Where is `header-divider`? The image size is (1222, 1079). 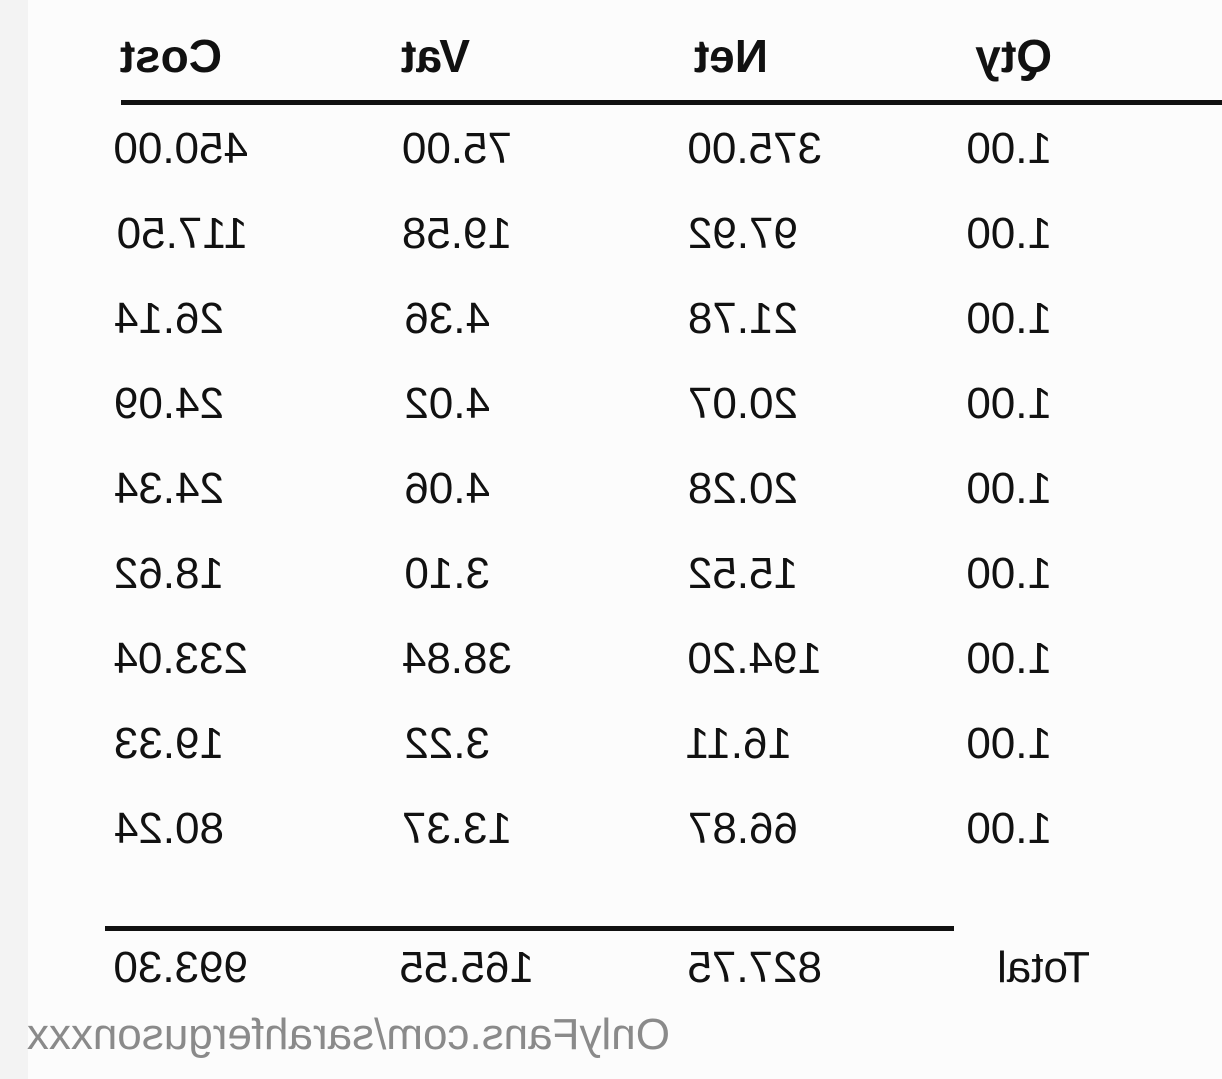 header-divider is located at coordinates (671, 102).